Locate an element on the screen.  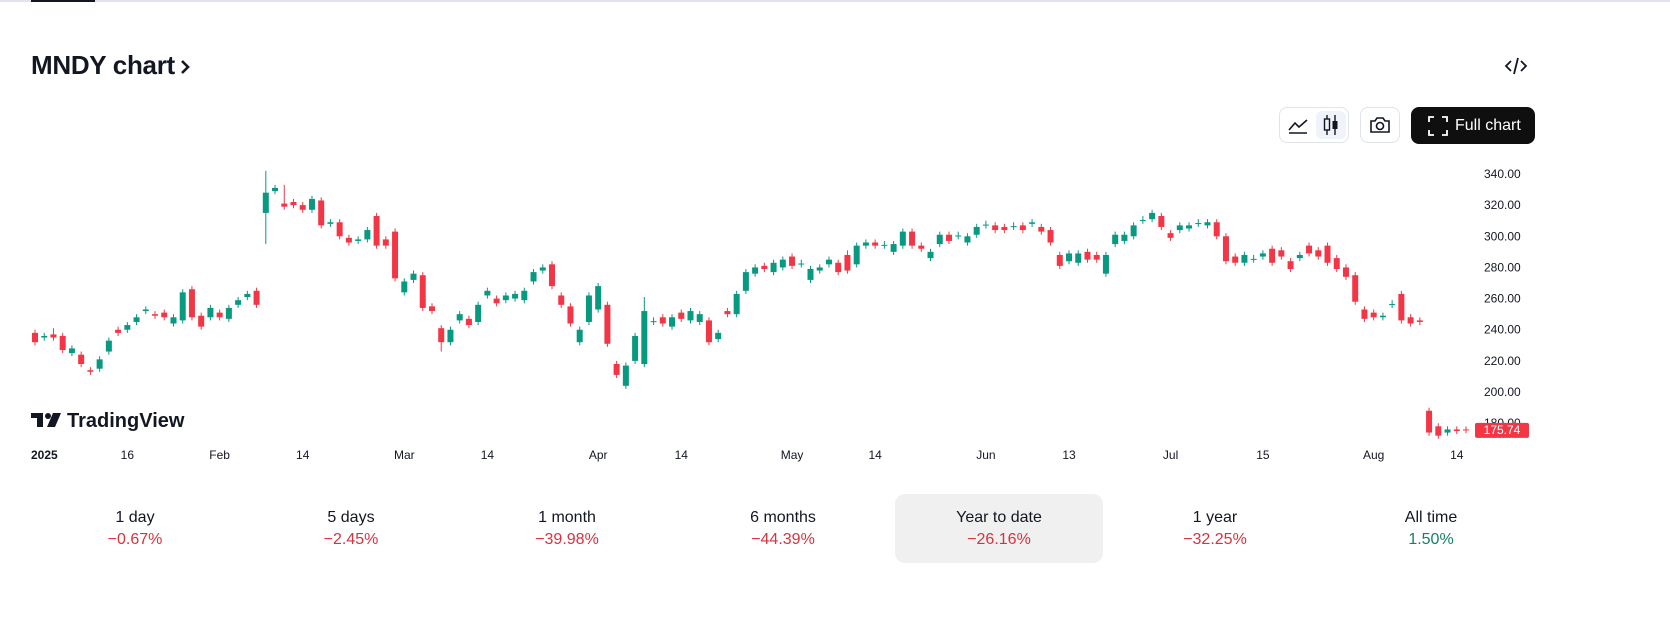
snapshot-button is located at coordinates (1380, 125).